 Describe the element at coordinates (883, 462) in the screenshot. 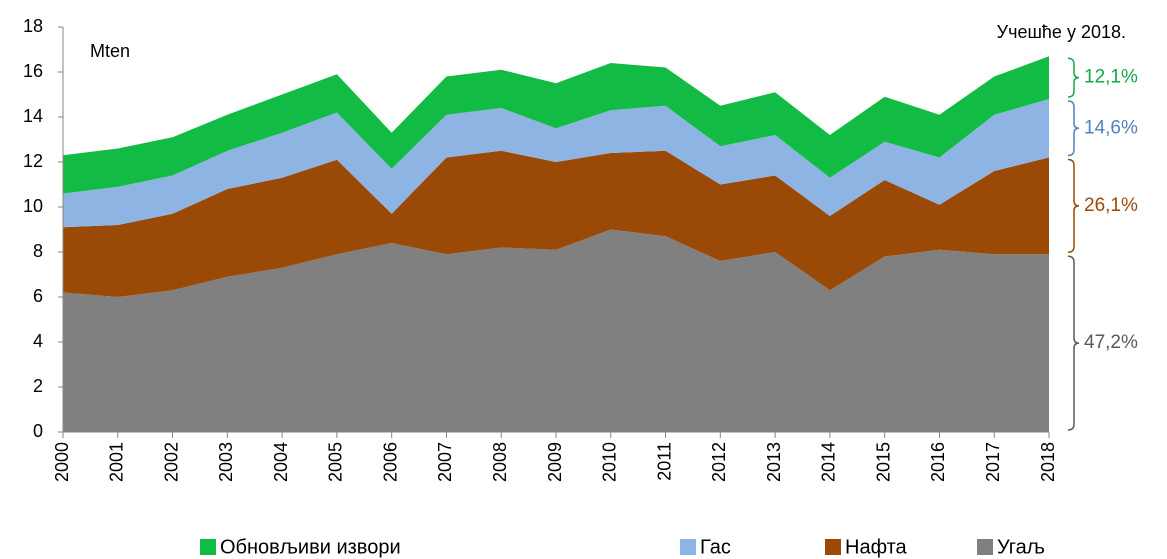

I see `x-tick-label: 2015` at that location.